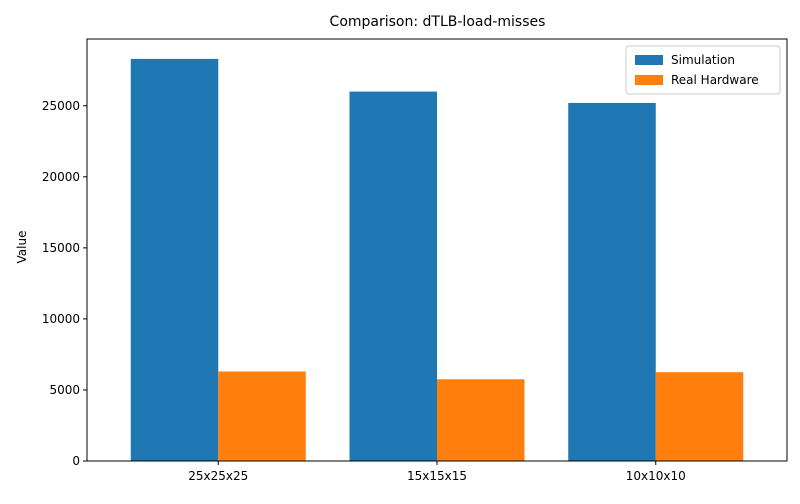 The image size is (800, 504). I want to click on y-tick-label: 20000, so click(61, 177).